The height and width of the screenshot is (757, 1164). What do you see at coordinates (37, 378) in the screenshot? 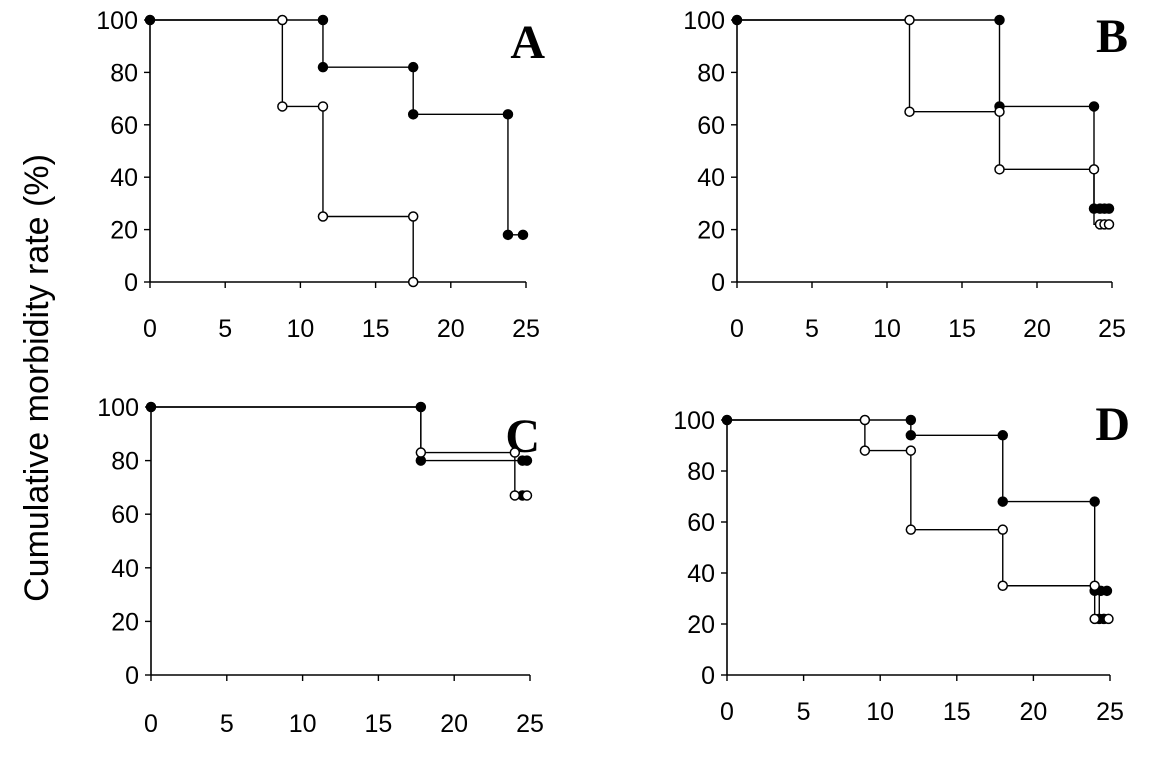
I see `y-axis-label: Cumulative morbidity rate (%)` at bounding box center [37, 378].